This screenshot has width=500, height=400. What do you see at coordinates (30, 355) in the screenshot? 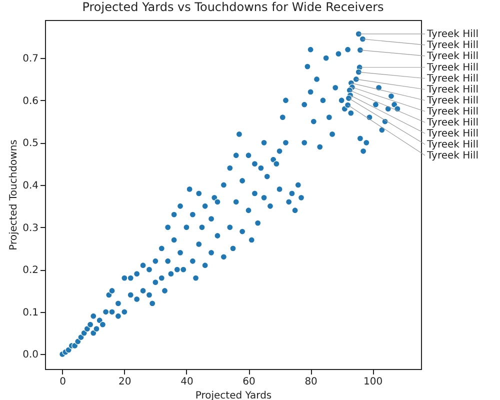
I see `y-tick-label: 0.0` at bounding box center [30, 355].